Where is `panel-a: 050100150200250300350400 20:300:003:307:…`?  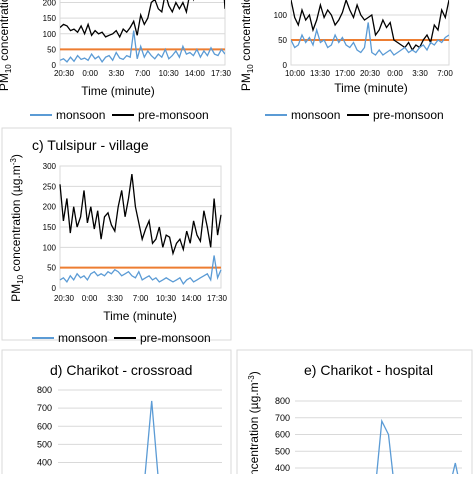 panel-a: 050100150200250300350400 20:300:003:307:… is located at coordinates (116, 61).